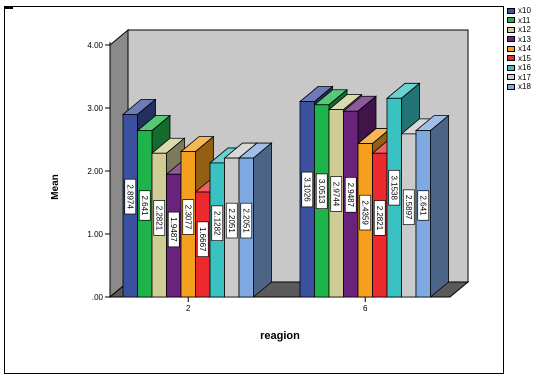  I want to click on x-tick-label: 2, so click(188, 308).